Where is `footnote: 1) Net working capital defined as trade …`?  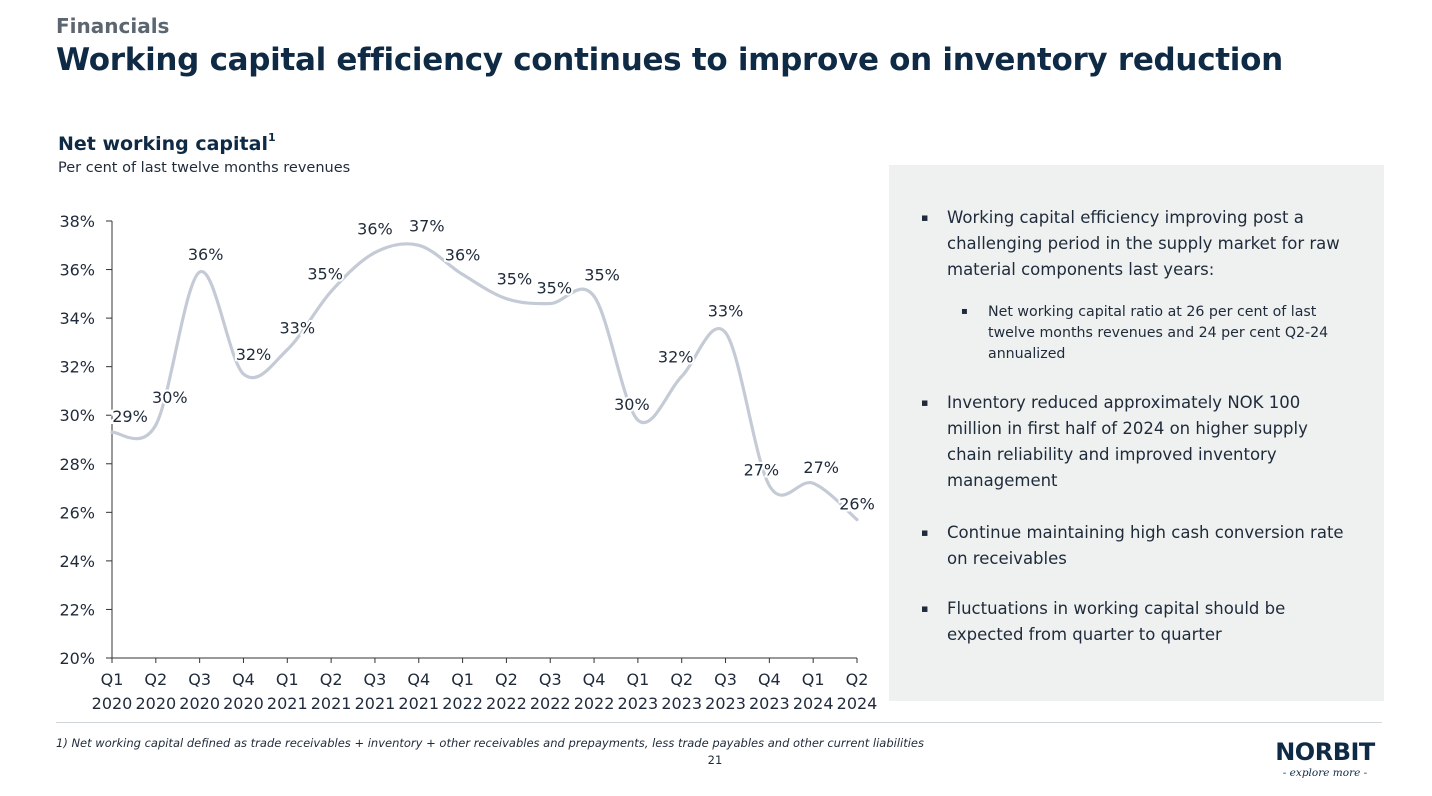
footnote: 1) Net working capital defined as trade … is located at coordinates (490, 743).